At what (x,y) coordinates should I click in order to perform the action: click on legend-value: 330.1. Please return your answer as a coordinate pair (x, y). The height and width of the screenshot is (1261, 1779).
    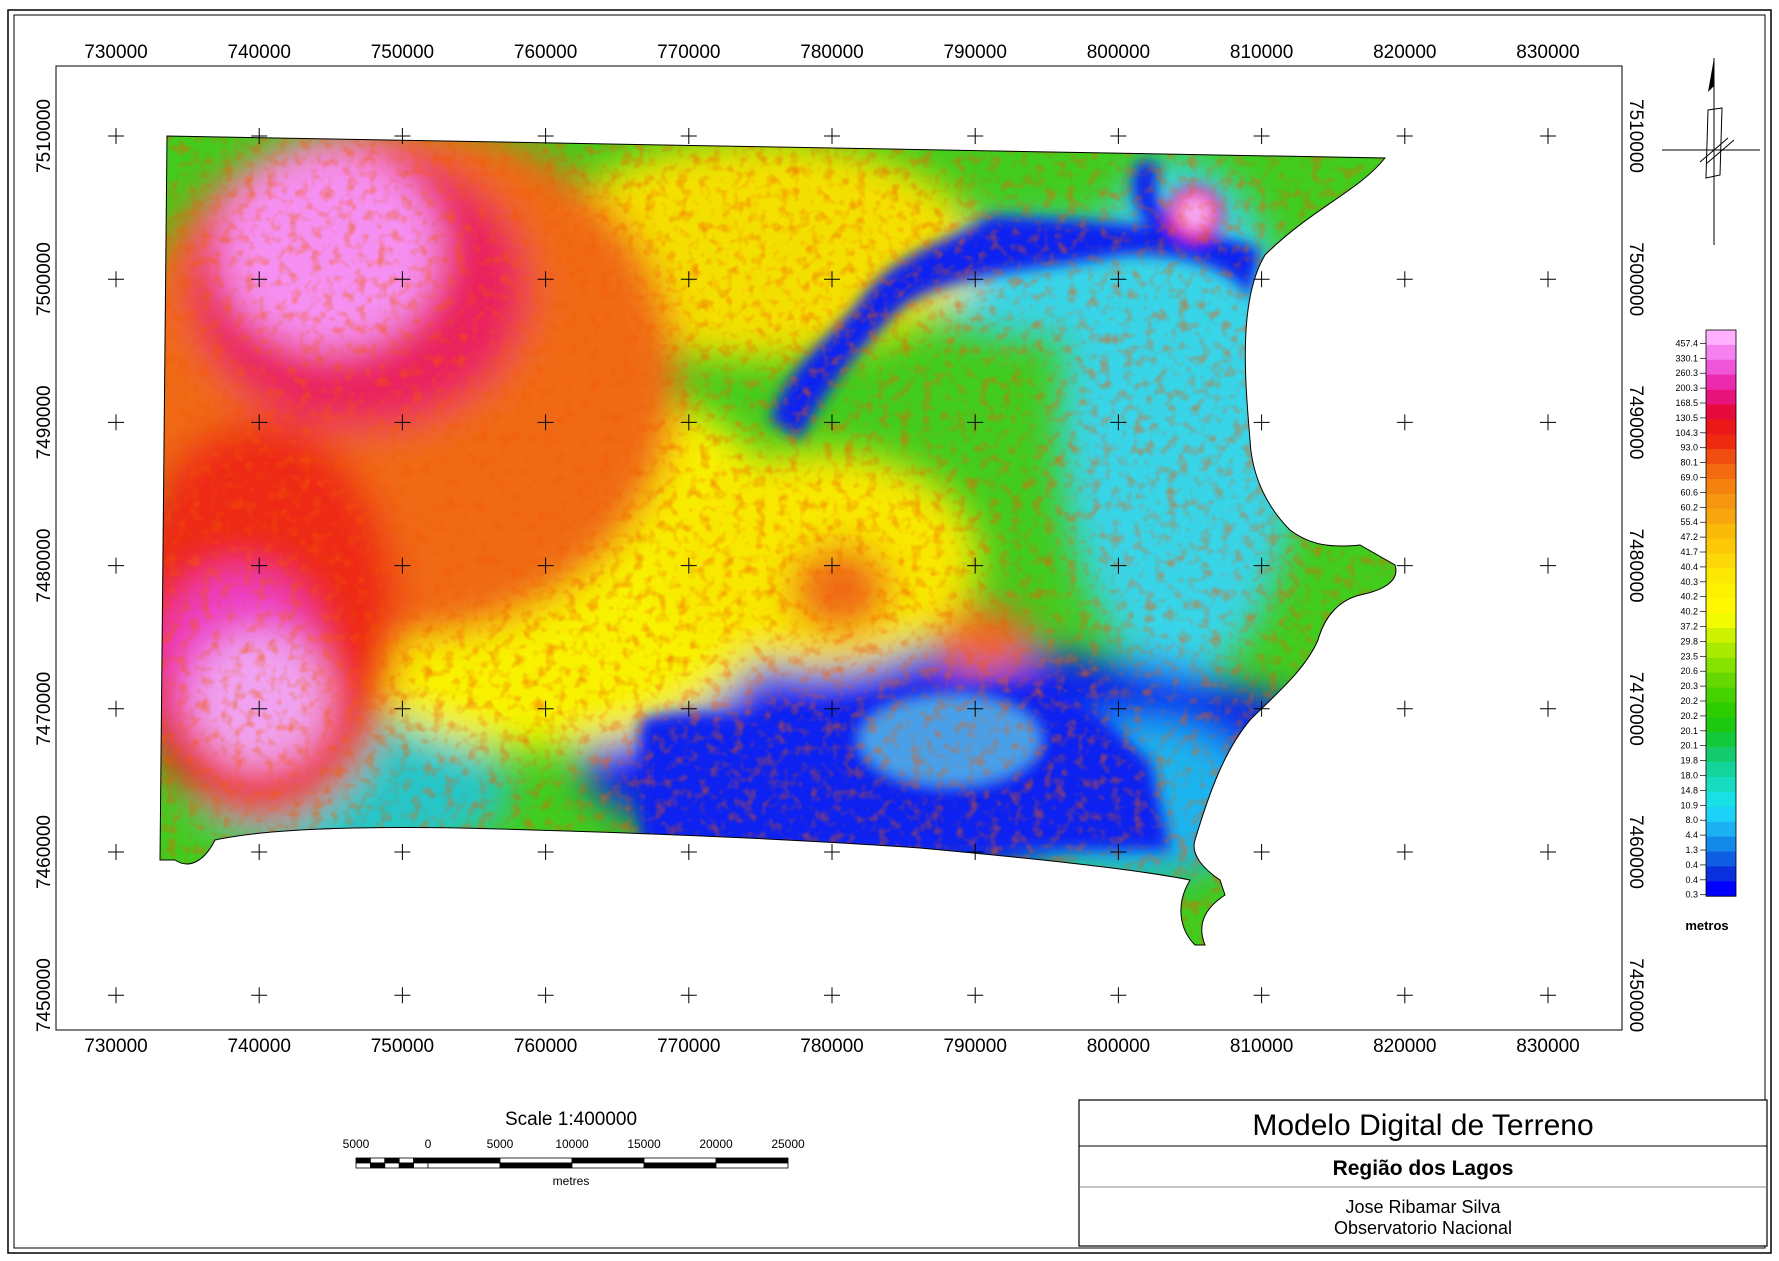
    Looking at the image, I should click on (1686, 358).